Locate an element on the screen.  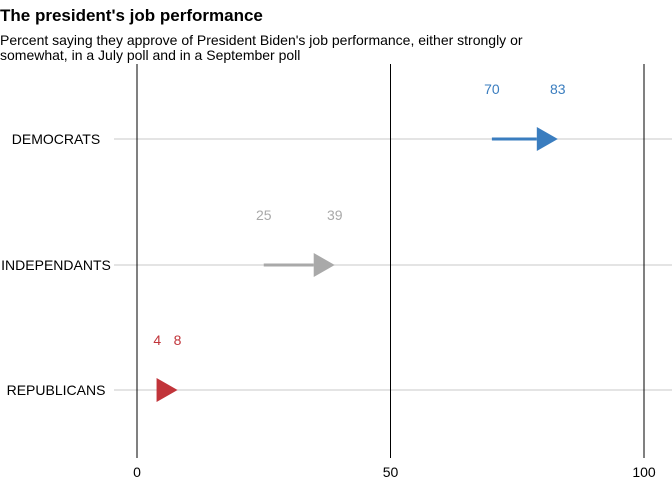
arrow-head-independants is located at coordinates (324, 265).